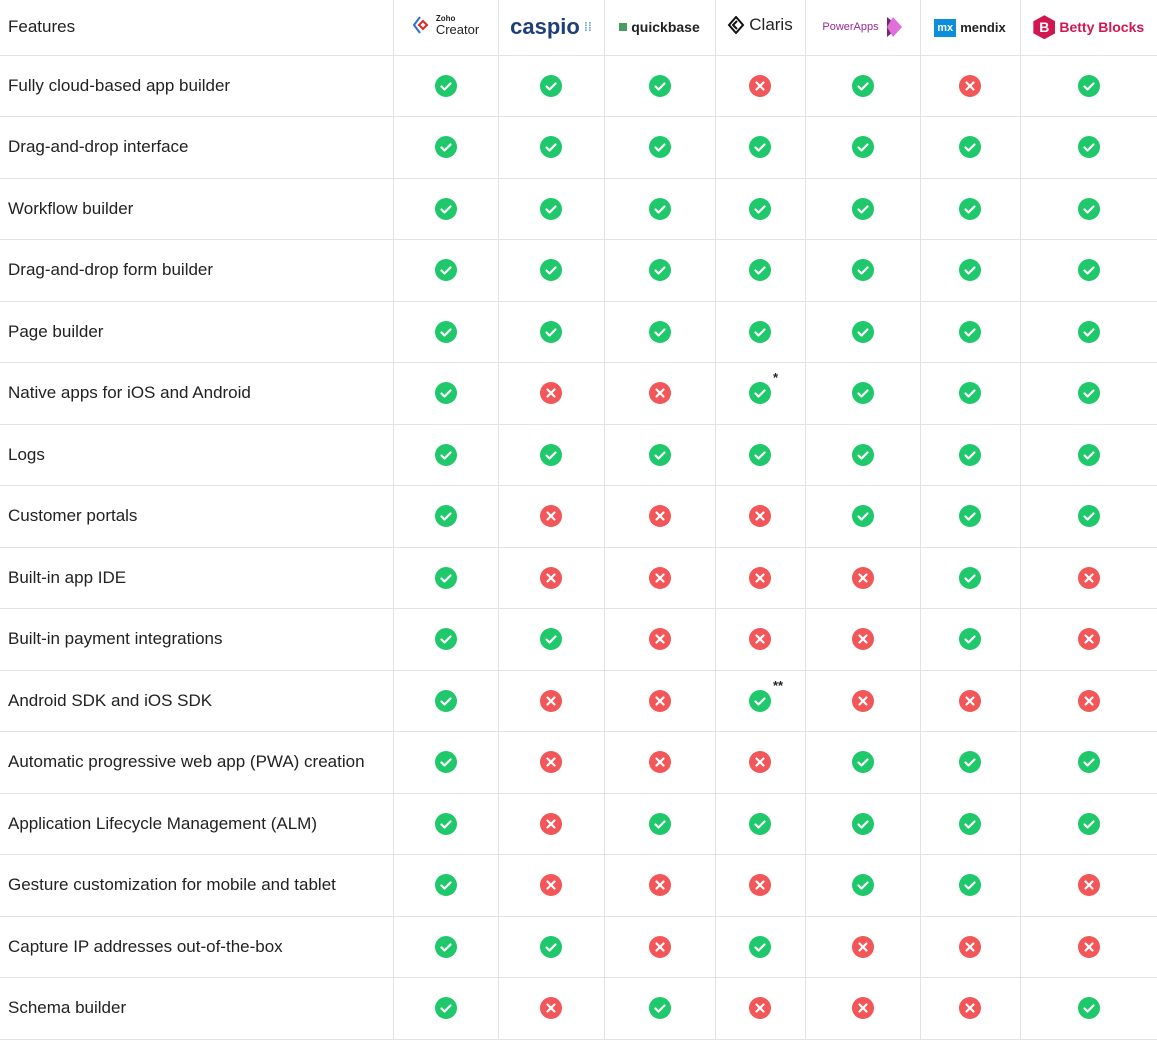 This screenshot has height=1040, width=1157. What do you see at coordinates (196, 86) in the screenshot?
I see `feature-name: Fully cloud-based app builder` at bounding box center [196, 86].